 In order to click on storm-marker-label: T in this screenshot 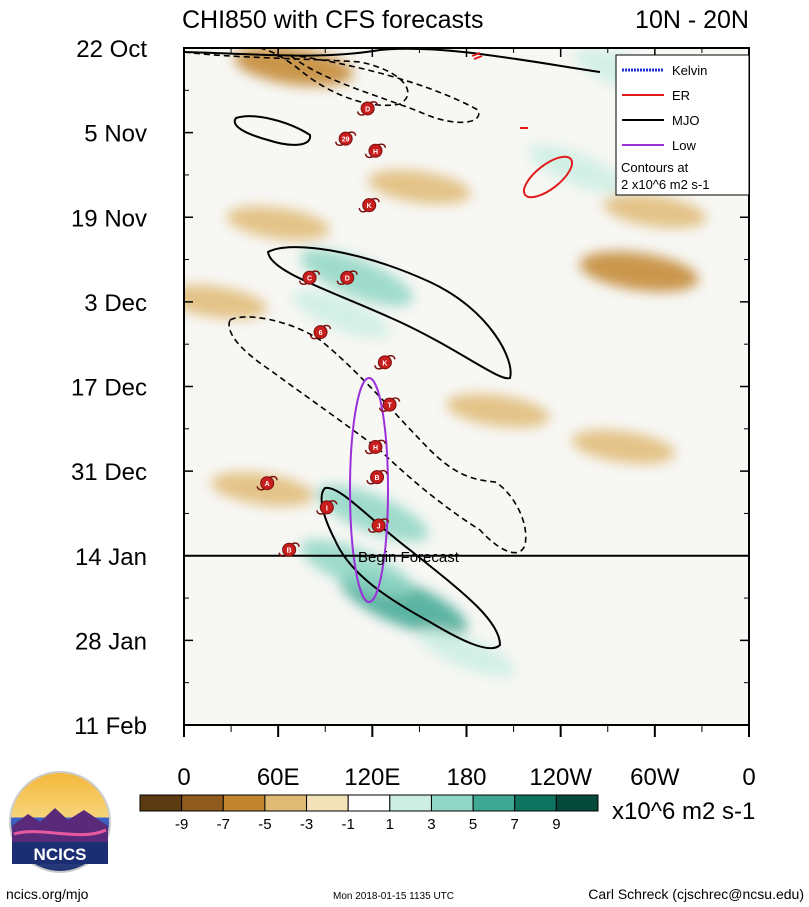, I will do `click(389, 406)`.